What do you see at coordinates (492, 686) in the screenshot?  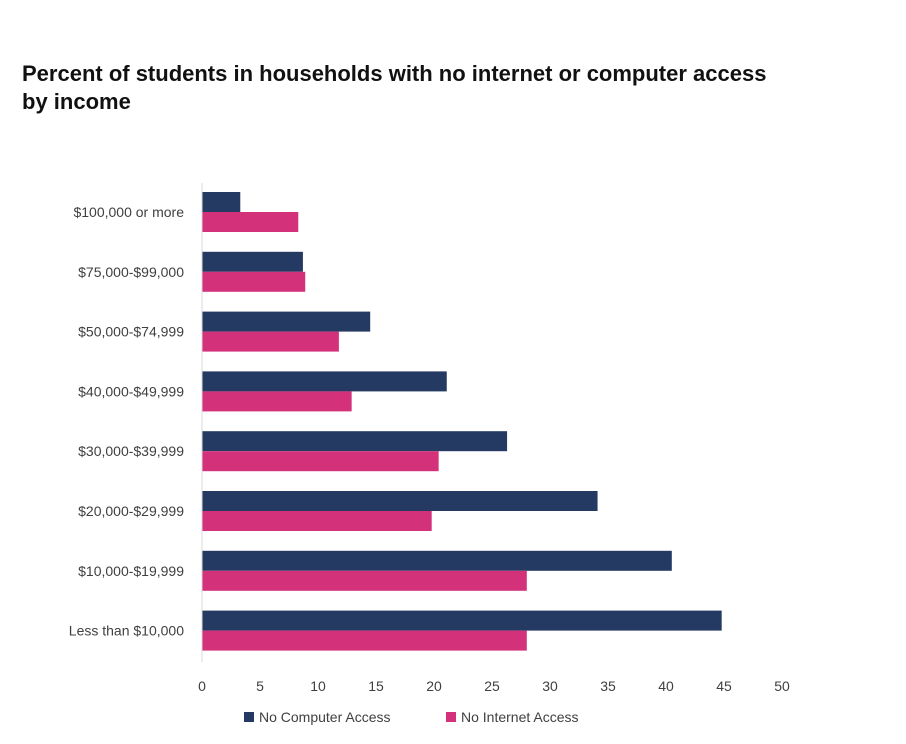 I see `x-tick-label: 25` at bounding box center [492, 686].